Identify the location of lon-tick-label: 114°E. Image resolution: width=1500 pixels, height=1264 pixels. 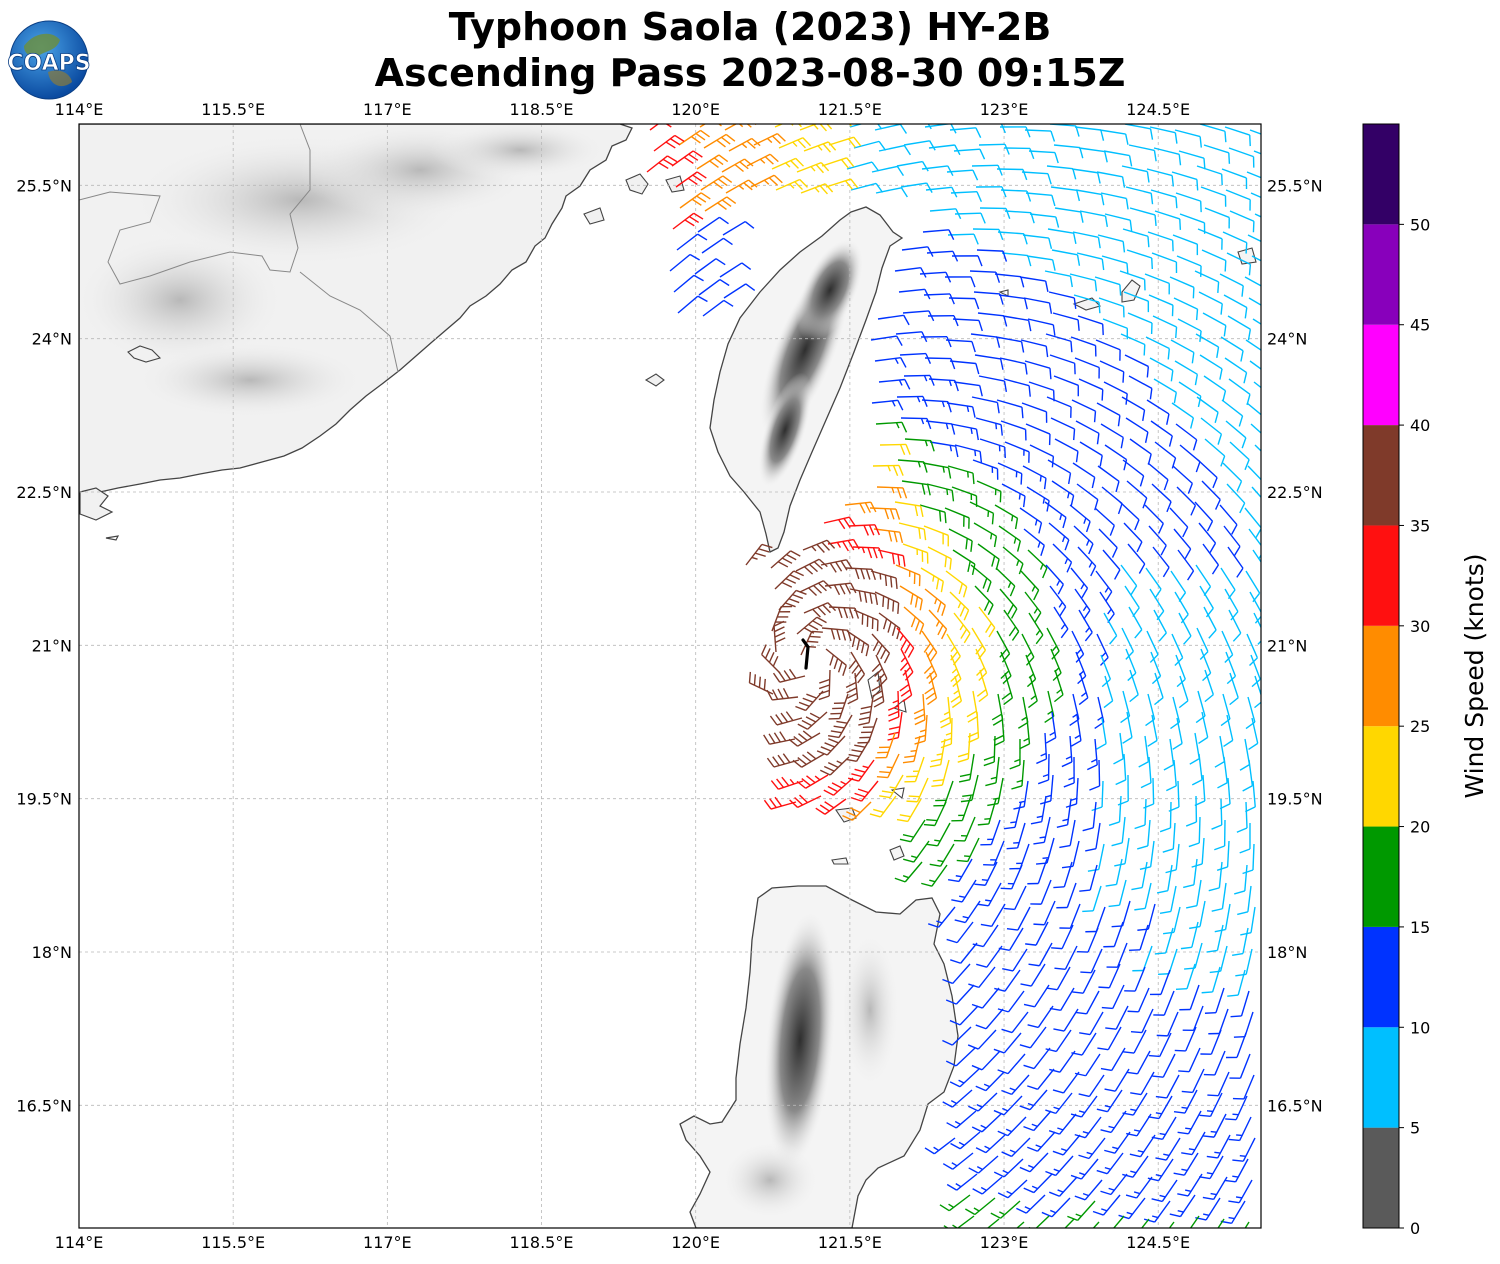
(79, 109).